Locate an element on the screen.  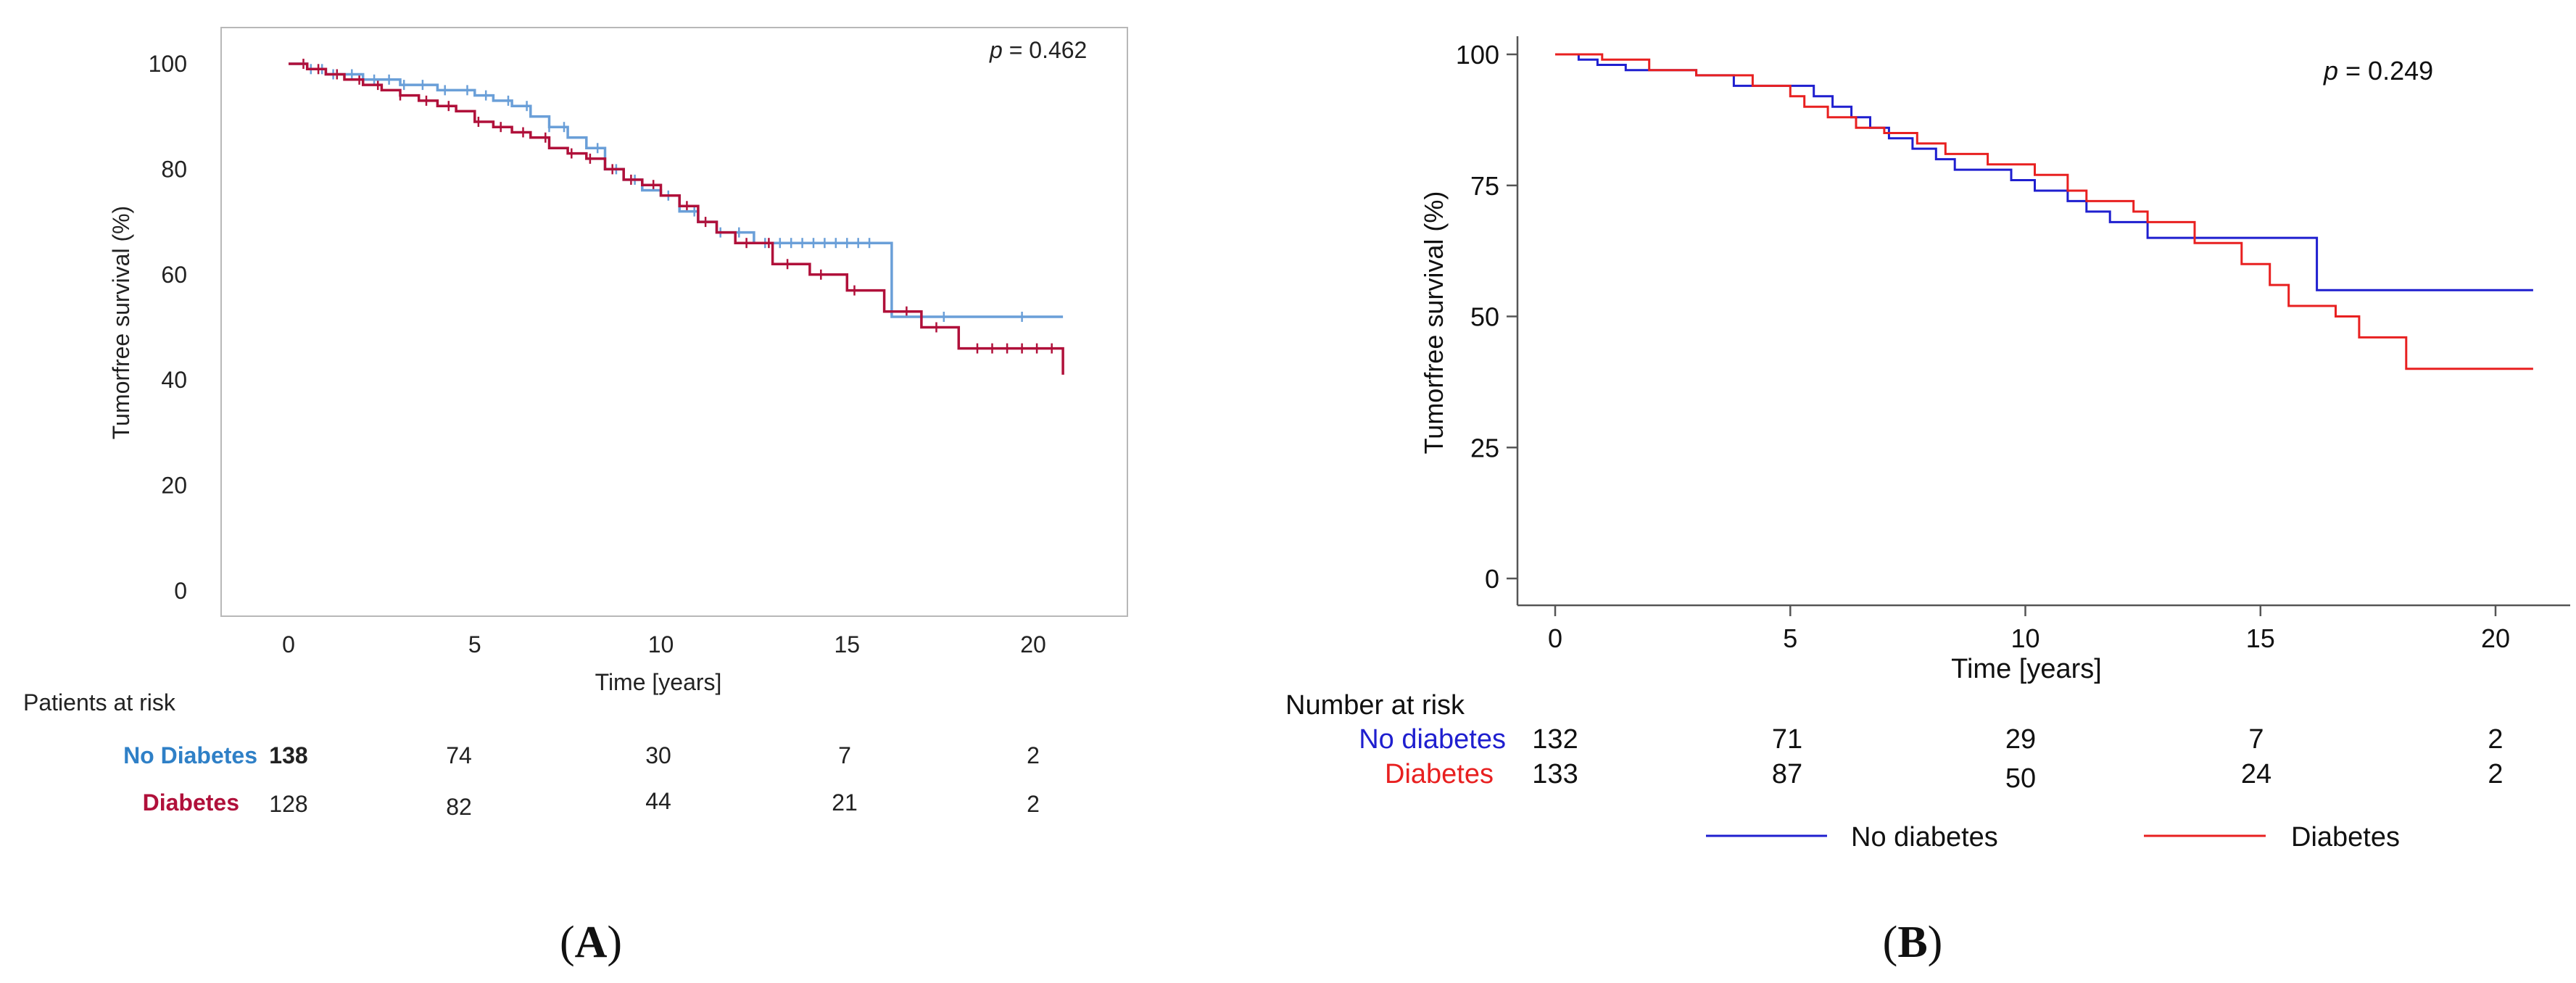
panel-a-caption: (A) is located at coordinates (591, 942).